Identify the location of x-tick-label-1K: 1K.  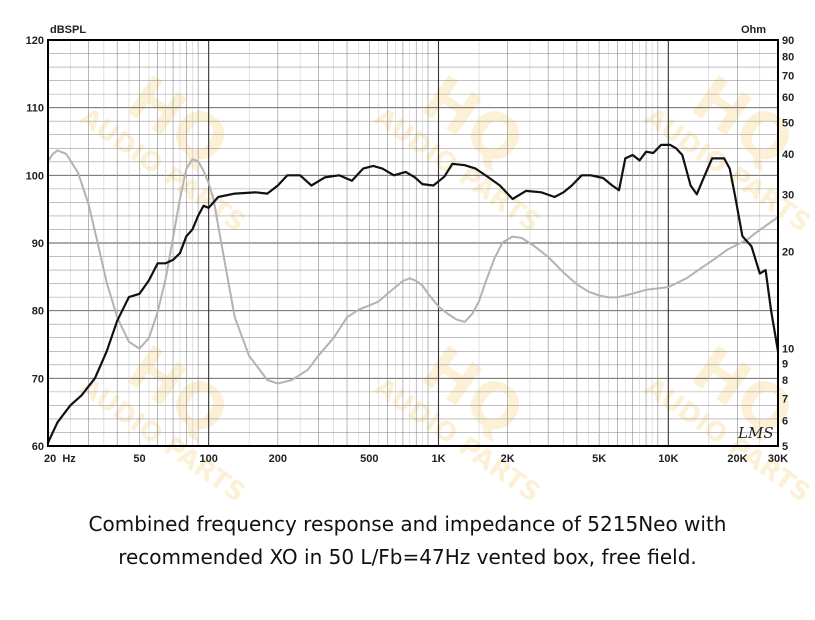
(438, 459).